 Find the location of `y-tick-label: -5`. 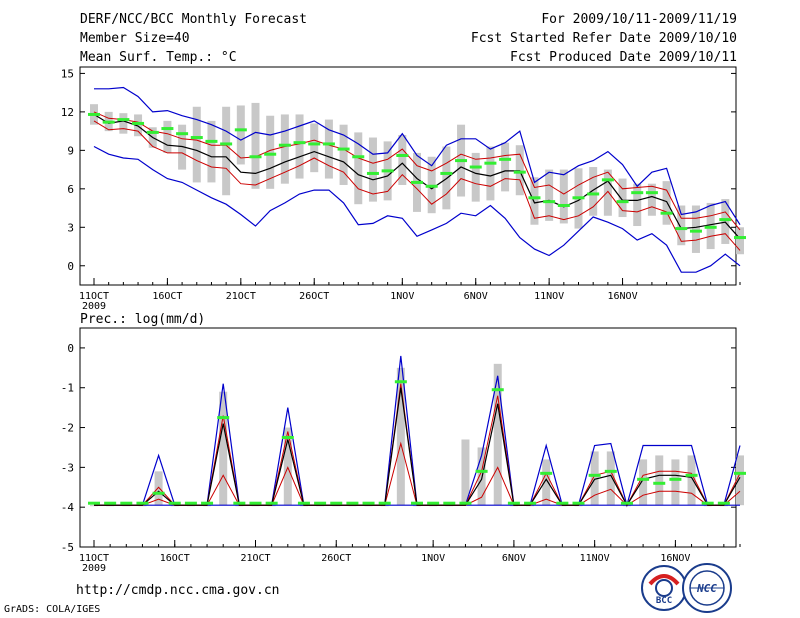

y-tick-label: -5 is located at coordinates (67, 547).